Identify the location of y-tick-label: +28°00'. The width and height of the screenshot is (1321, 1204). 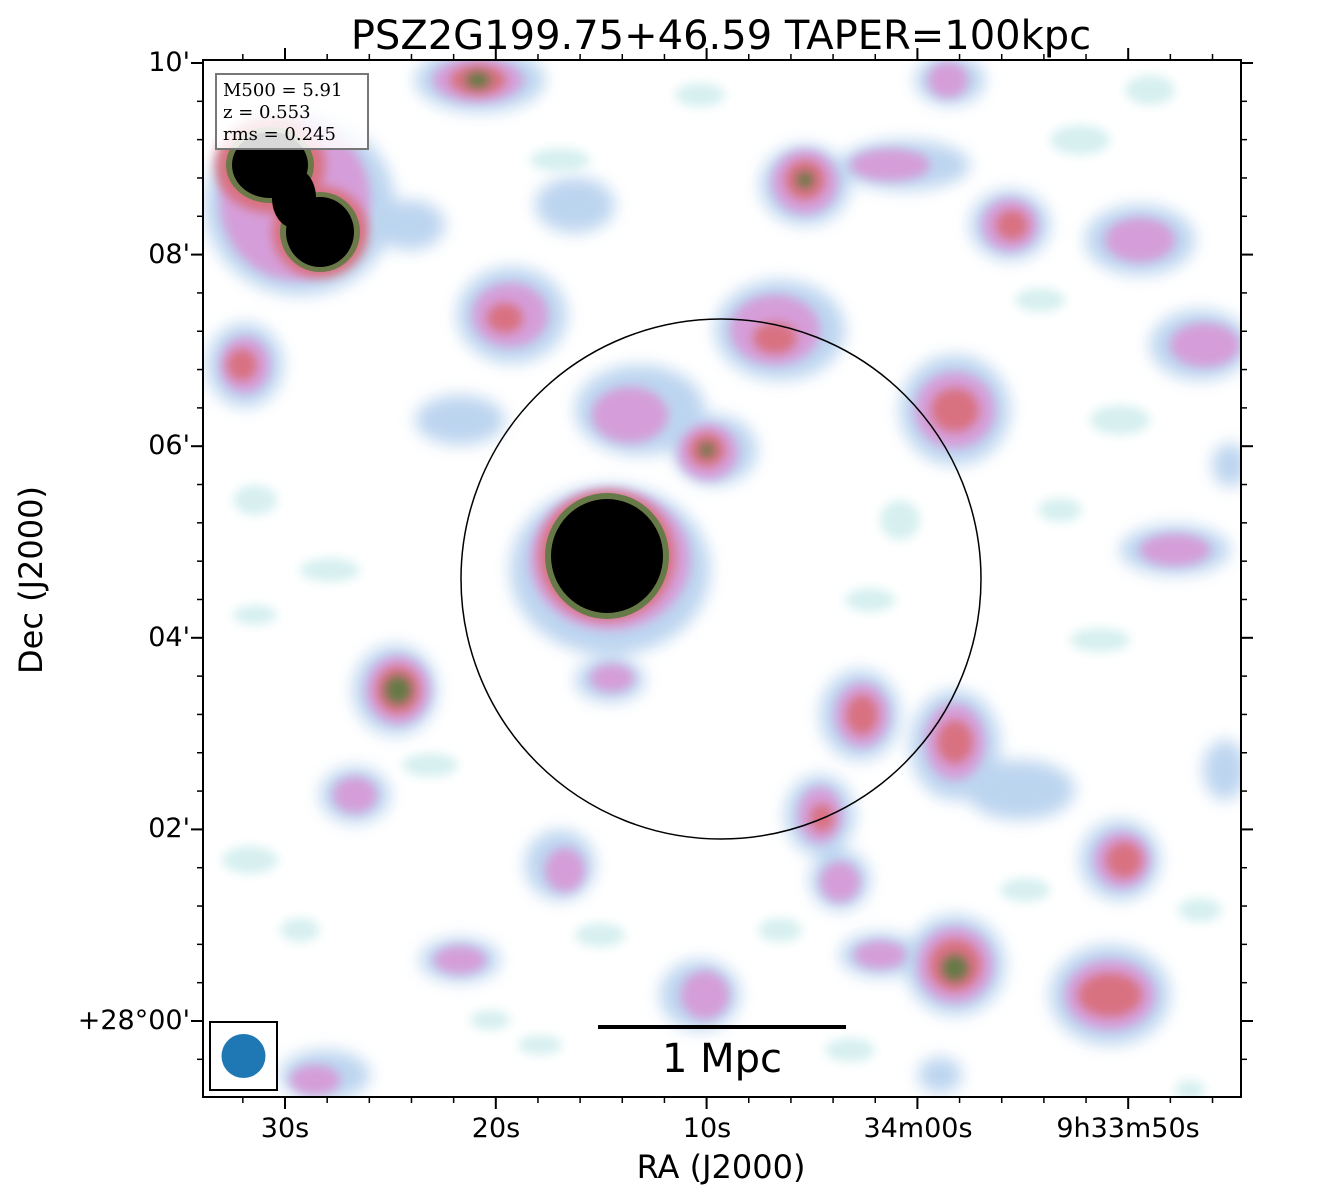
(134, 1020).